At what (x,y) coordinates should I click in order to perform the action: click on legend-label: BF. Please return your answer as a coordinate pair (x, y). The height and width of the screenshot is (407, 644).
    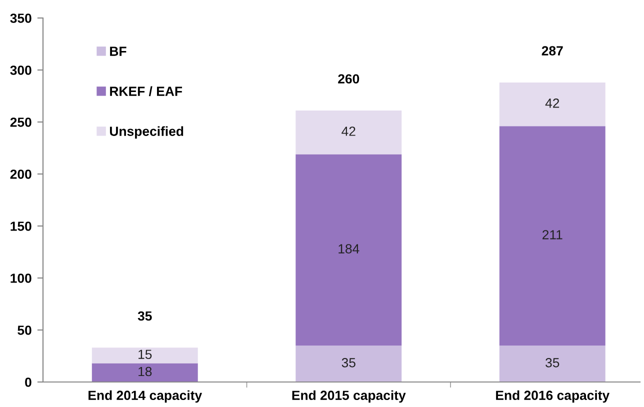
    Looking at the image, I should click on (118, 51).